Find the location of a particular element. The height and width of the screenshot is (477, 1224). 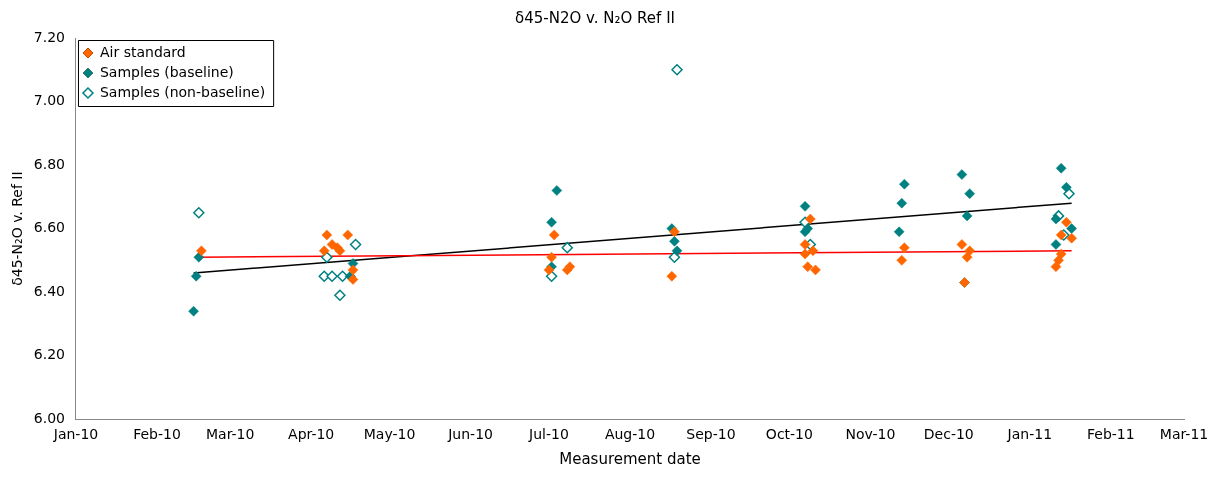

x-tick-label: Sep-10 is located at coordinates (711, 434).